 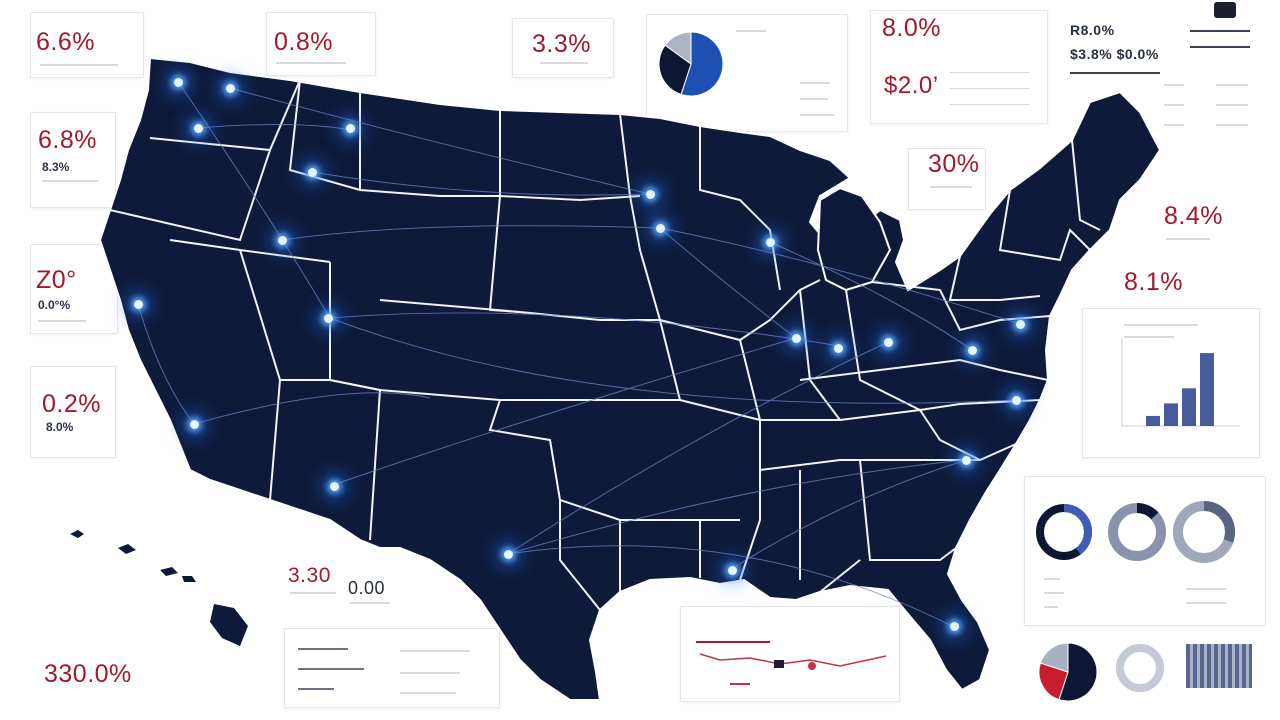 What do you see at coordinates (1153, 282) in the screenshot?
I see `stat-value-right-3: 8.1%` at bounding box center [1153, 282].